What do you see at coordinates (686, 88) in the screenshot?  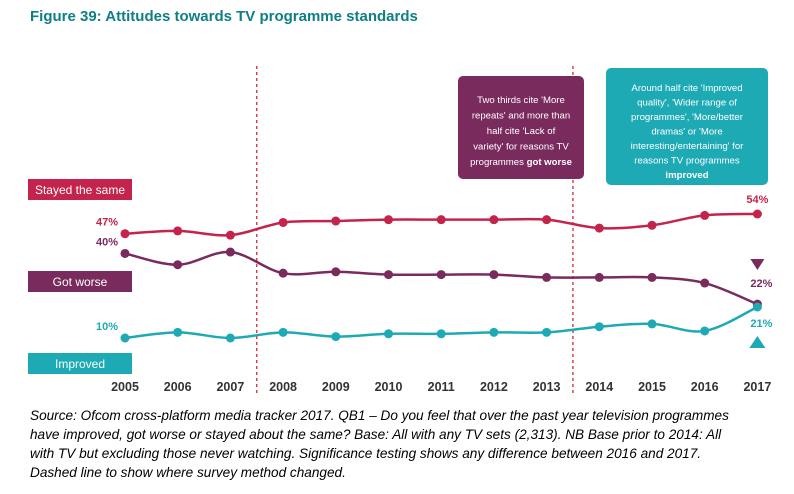 I see `improved-annotation-line-1: Around half cite 'Improved` at bounding box center [686, 88].